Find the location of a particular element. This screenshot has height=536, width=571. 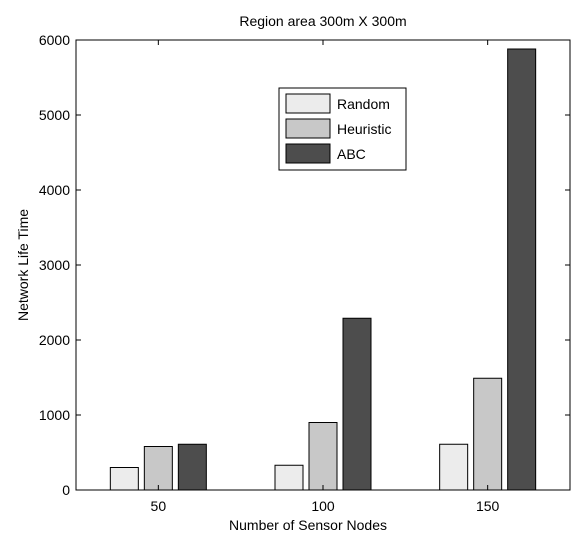

x-tick-label: 50 is located at coordinates (159, 506).